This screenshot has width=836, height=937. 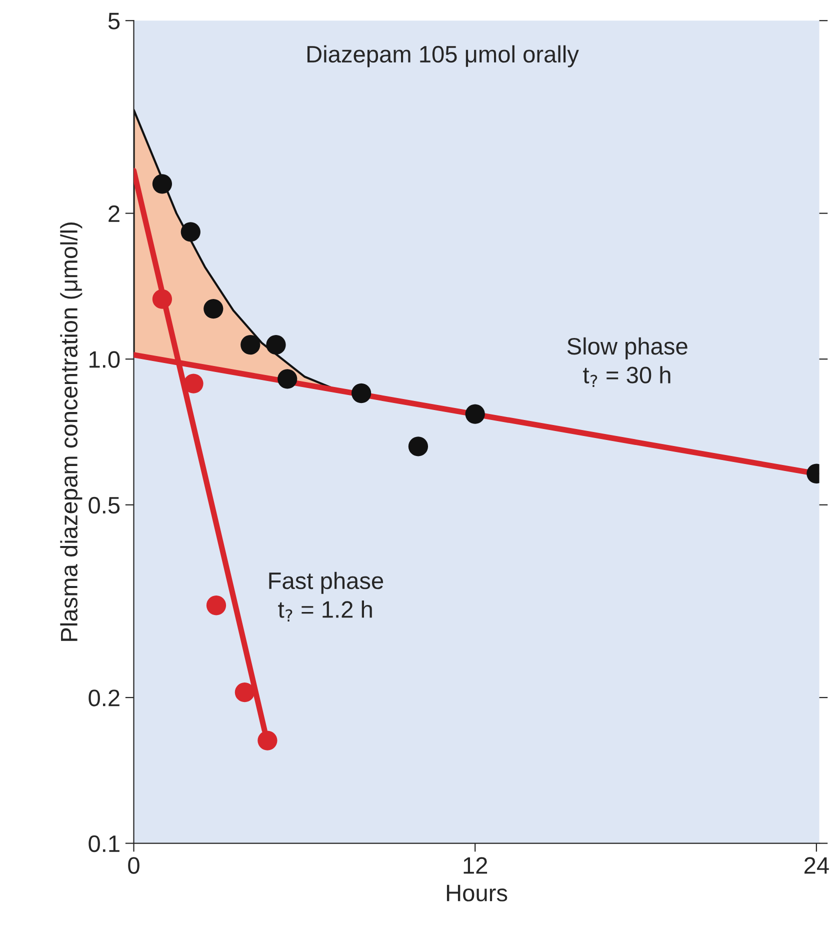 I want to click on x-tick-label: 12, so click(x=476, y=865).